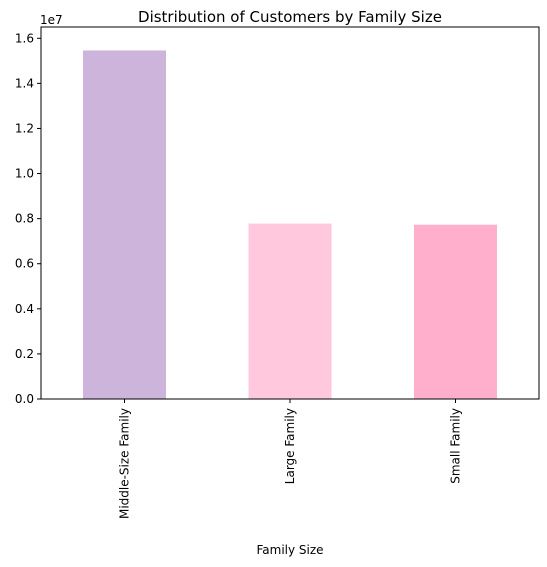 This screenshot has height=567, width=547. What do you see at coordinates (290, 446) in the screenshot?
I see `x-tick-label: Large Family` at bounding box center [290, 446].